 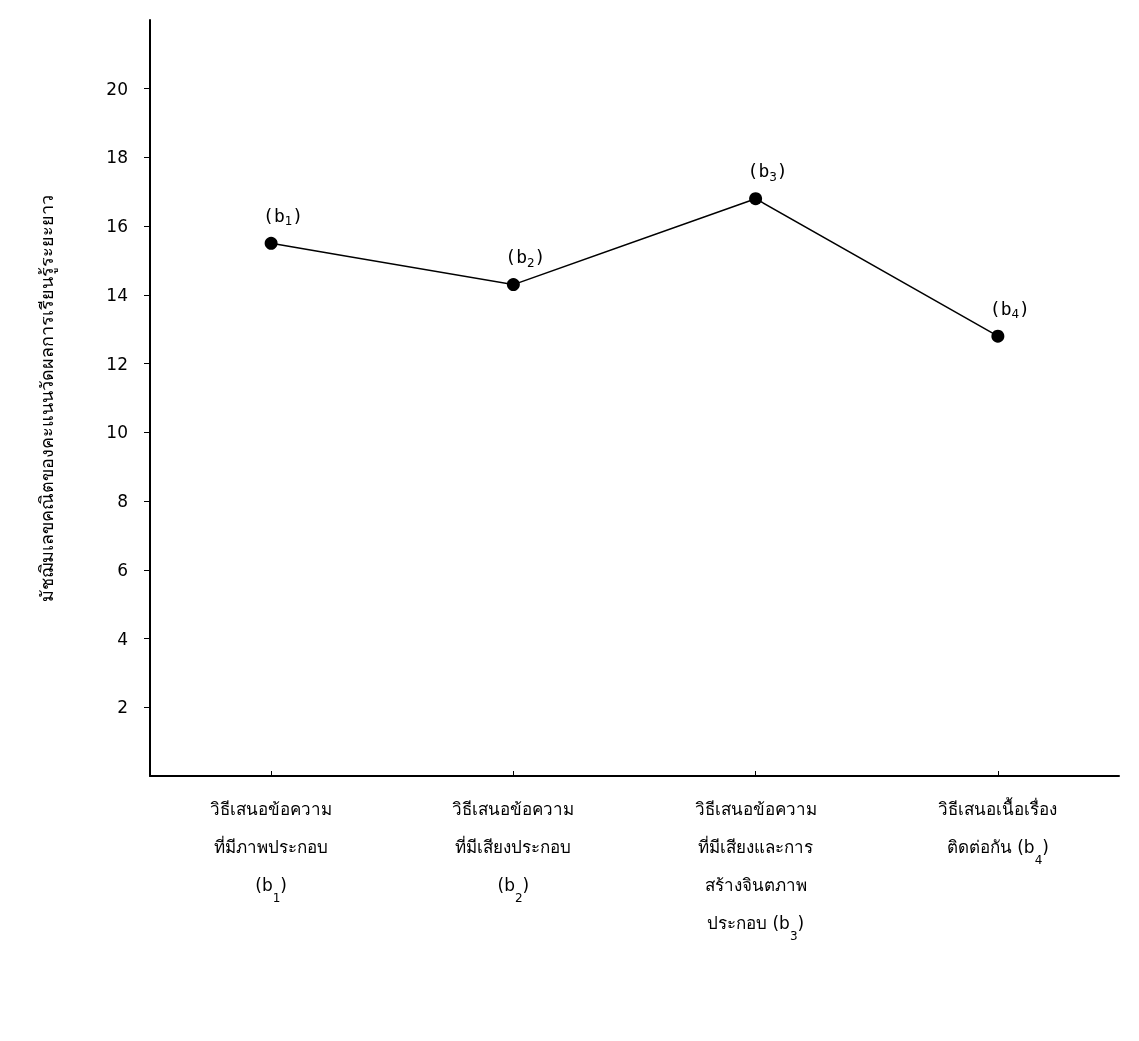 What do you see at coordinates (117, 157) in the screenshot?
I see `y-tick-label: 18` at bounding box center [117, 157].